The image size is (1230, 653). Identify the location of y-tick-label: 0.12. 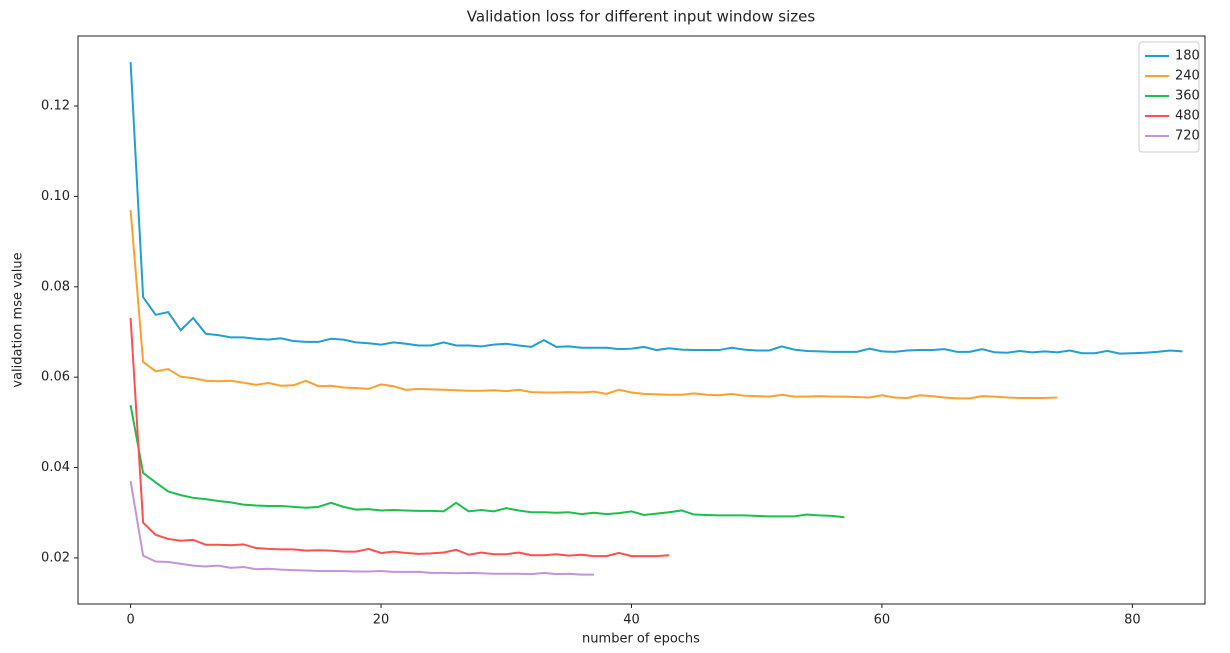
(55, 106).